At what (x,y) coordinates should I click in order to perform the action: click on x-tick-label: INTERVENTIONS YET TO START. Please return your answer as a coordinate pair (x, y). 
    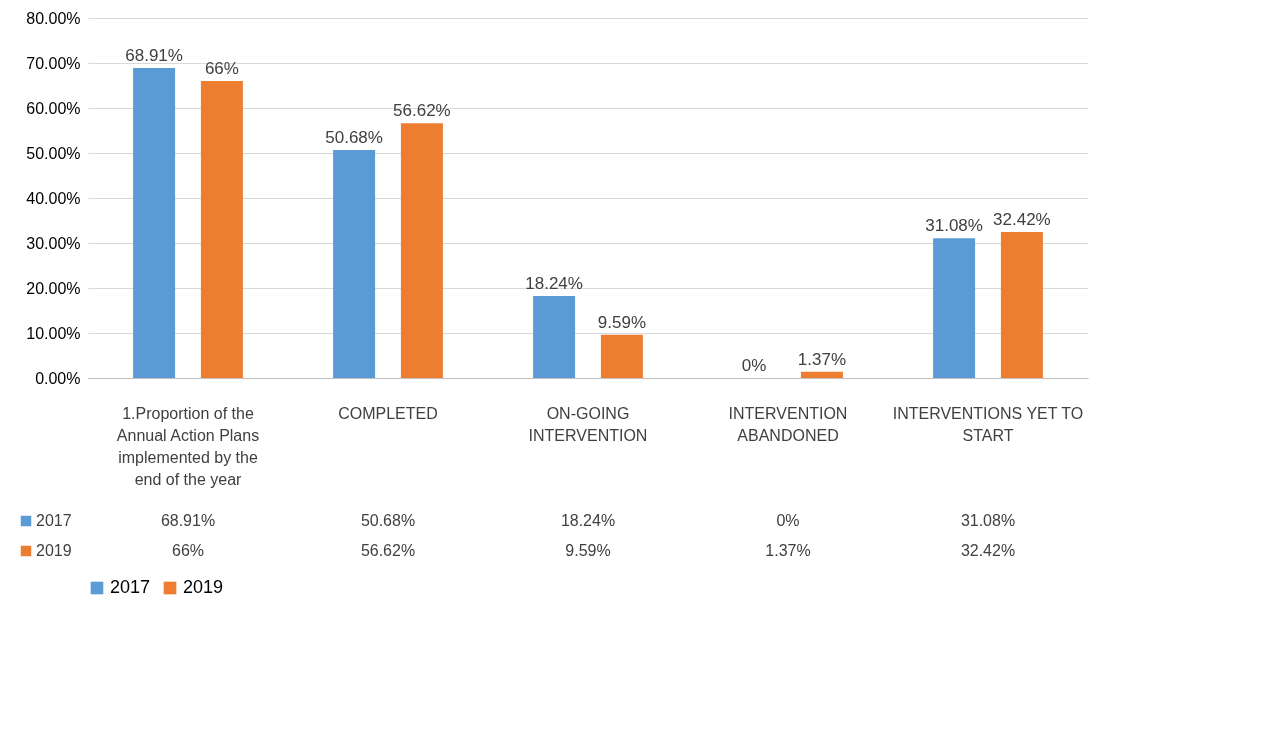
    Looking at the image, I should click on (988, 424).